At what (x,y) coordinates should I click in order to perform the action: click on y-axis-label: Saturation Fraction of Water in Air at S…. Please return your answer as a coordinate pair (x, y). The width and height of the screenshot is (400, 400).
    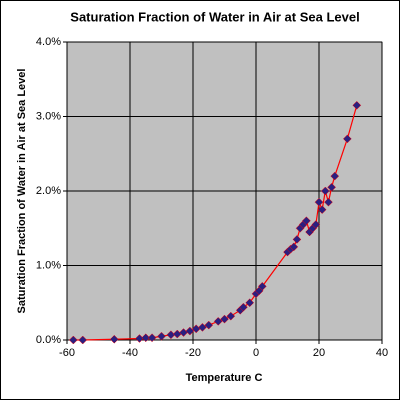
    Looking at the image, I should click on (22, 191).